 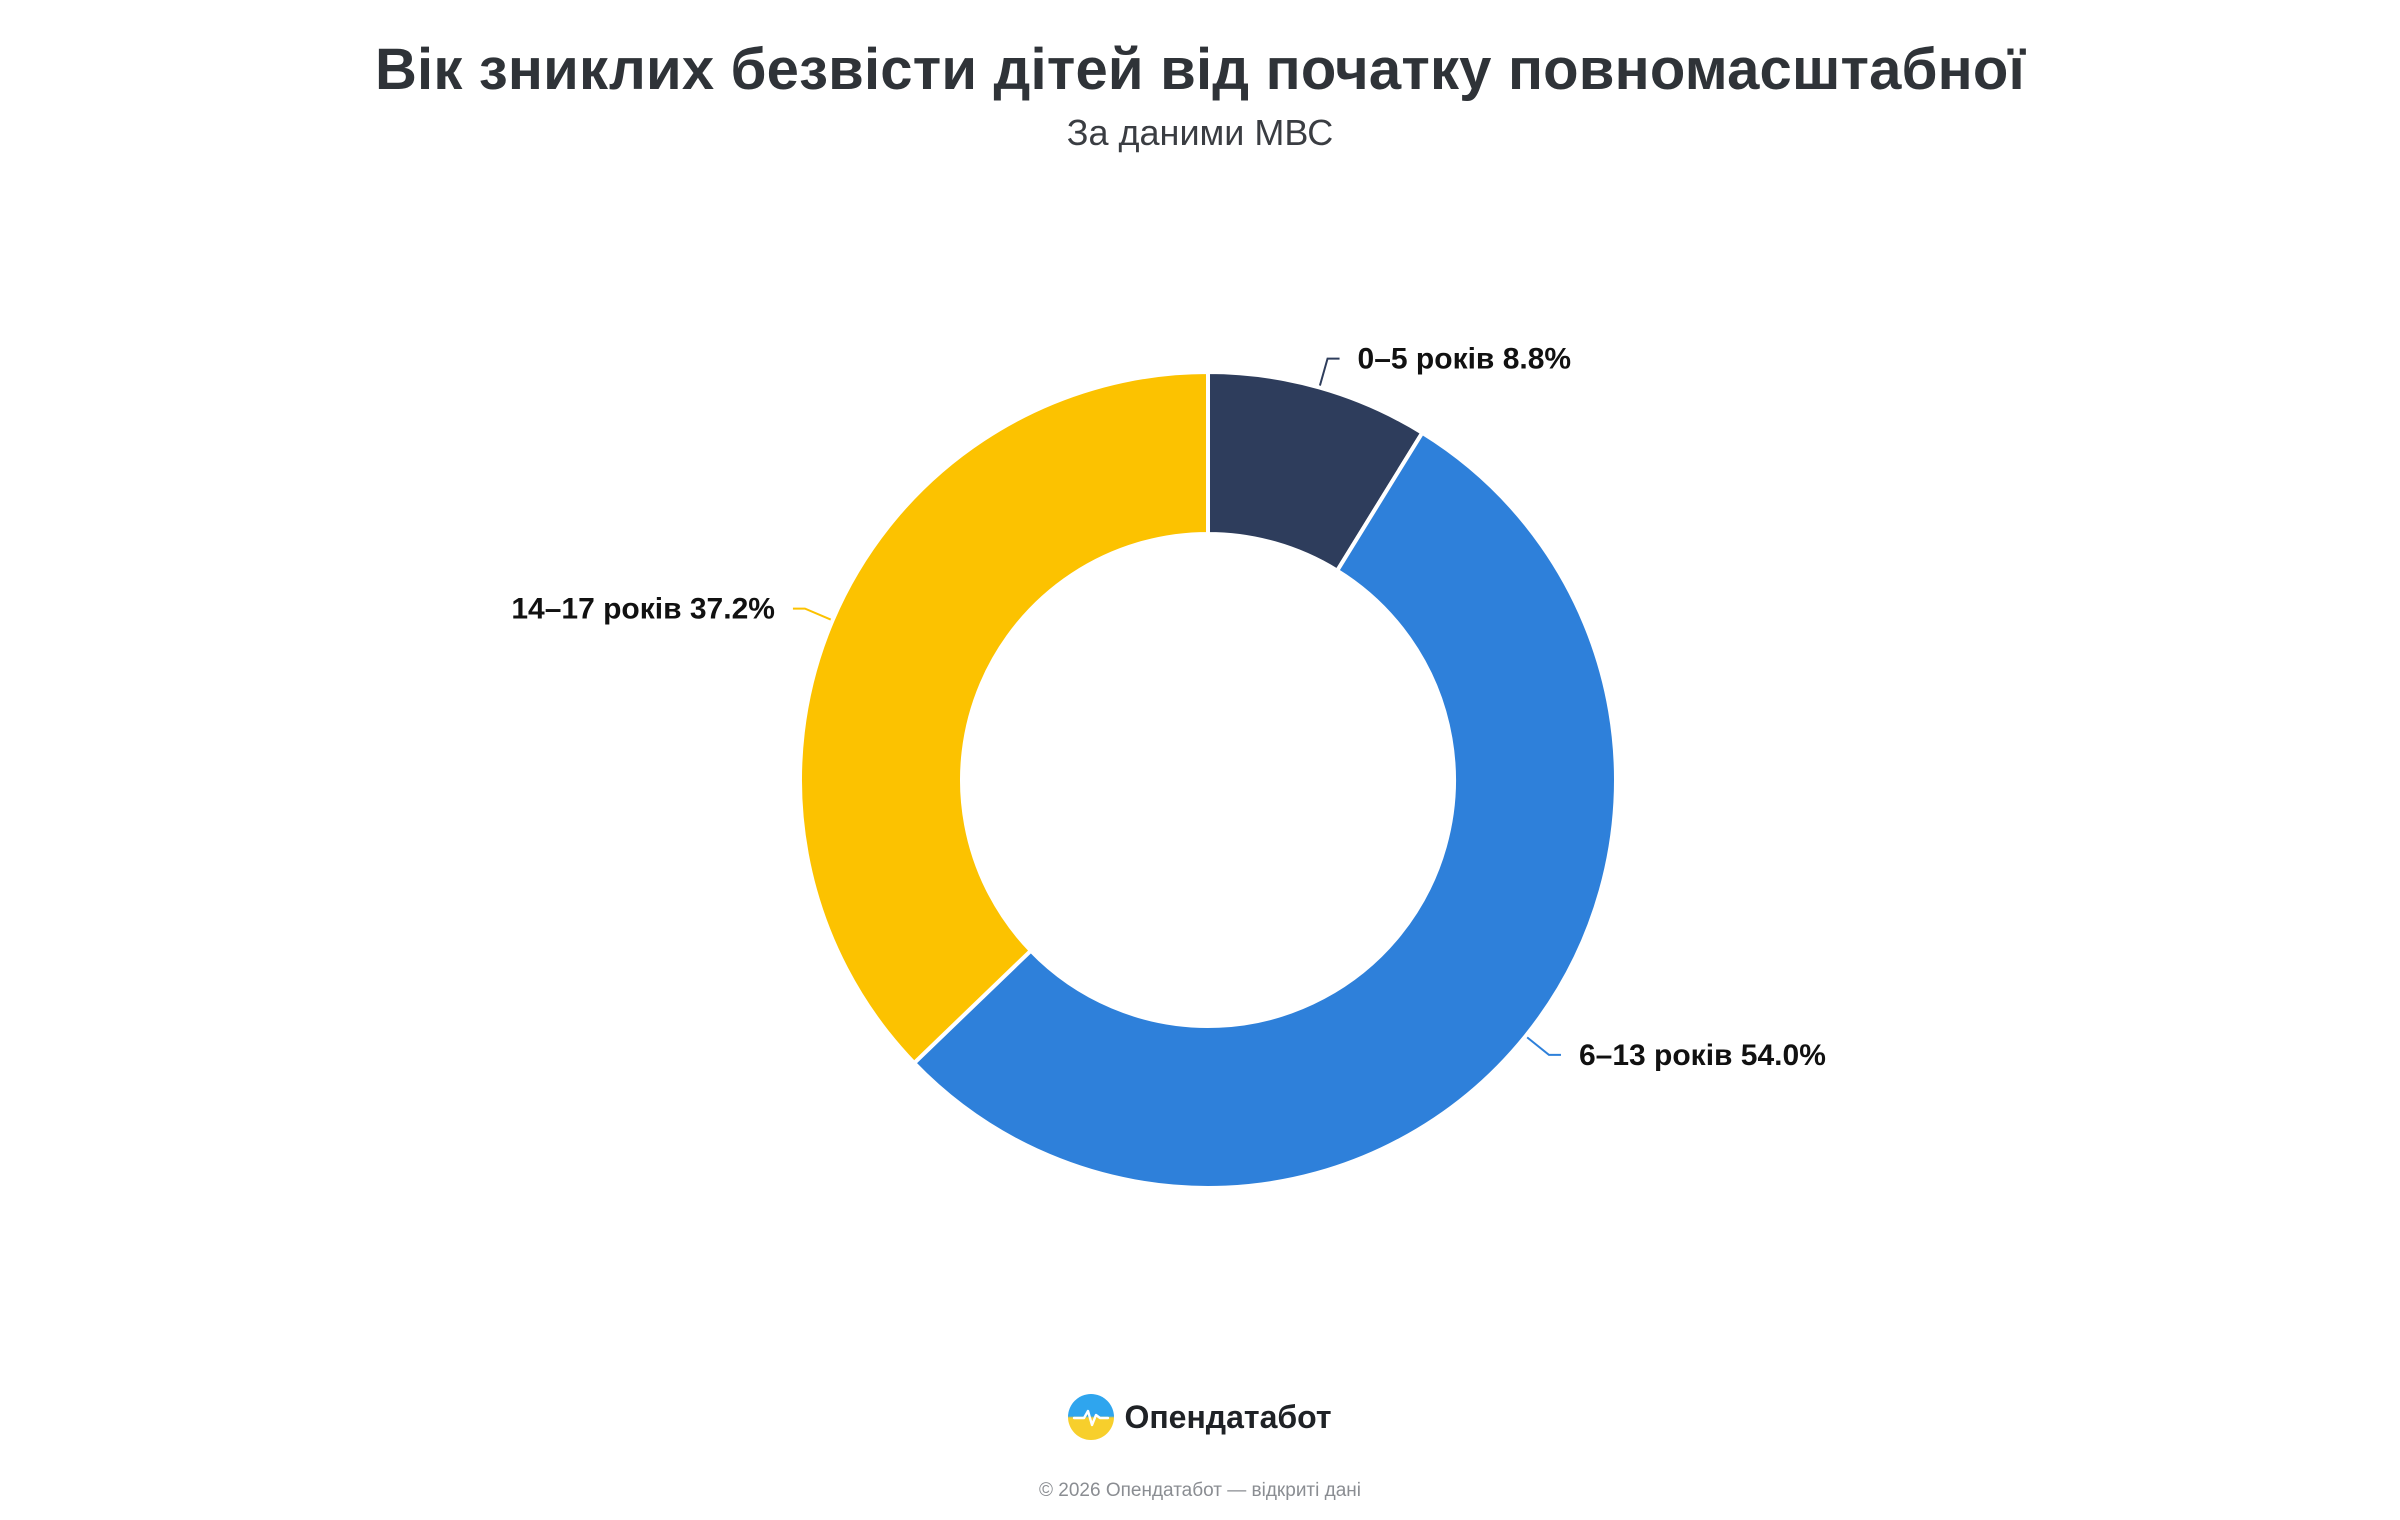 I want to click on brand-logo: Опендатабот, so click(x=1200, y=1417).